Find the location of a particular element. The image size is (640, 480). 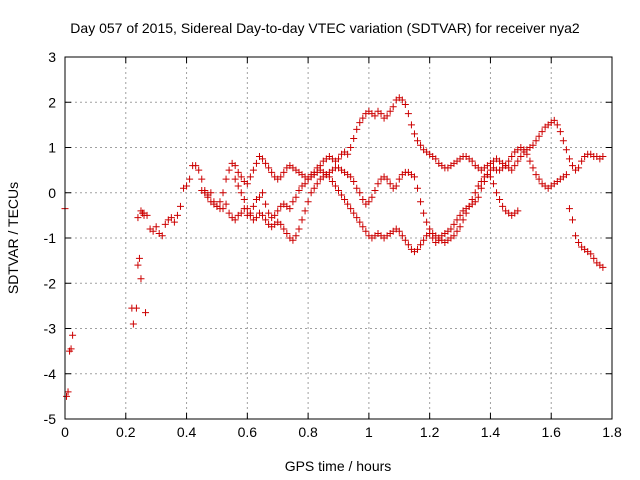

x-tick-label: 0.4 is located at coordinates (187, 432).